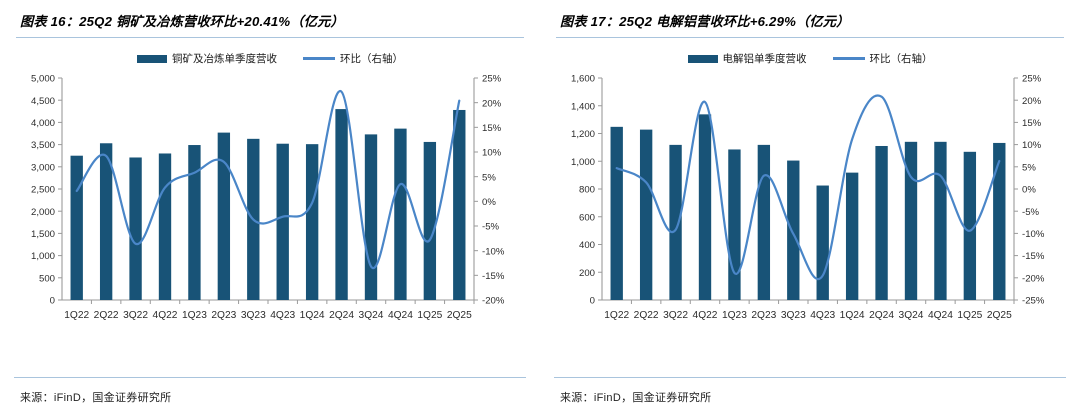 The image size is (1080, 417). I want to click on chart-legend-16: 铜矿及冶炼单季度营收 环比（右轴）, so click(270, 58).